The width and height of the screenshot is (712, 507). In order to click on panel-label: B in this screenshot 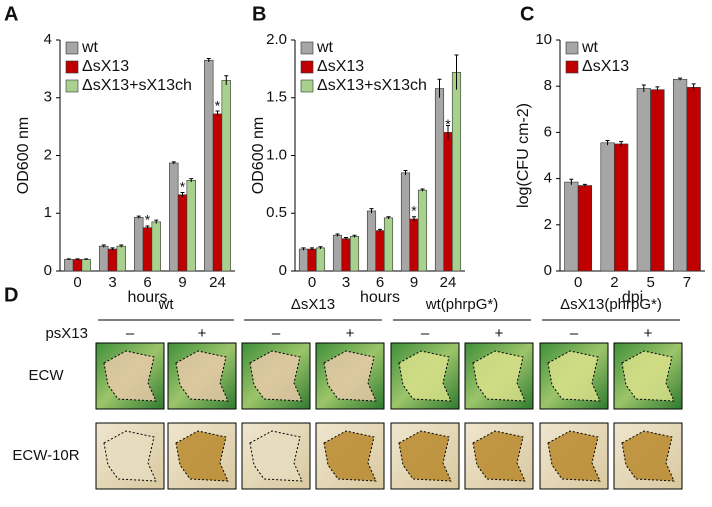, I will do `click(259, 14)`.